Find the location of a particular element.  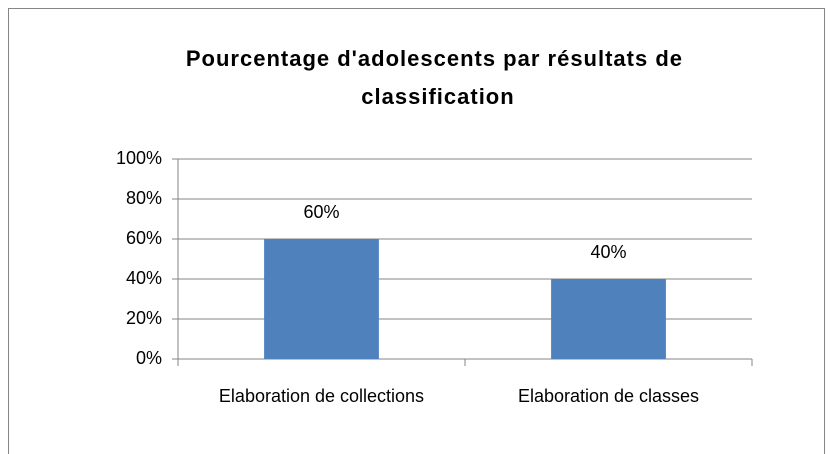

y-tick-label: 40% is located at coordinates (144, 278).